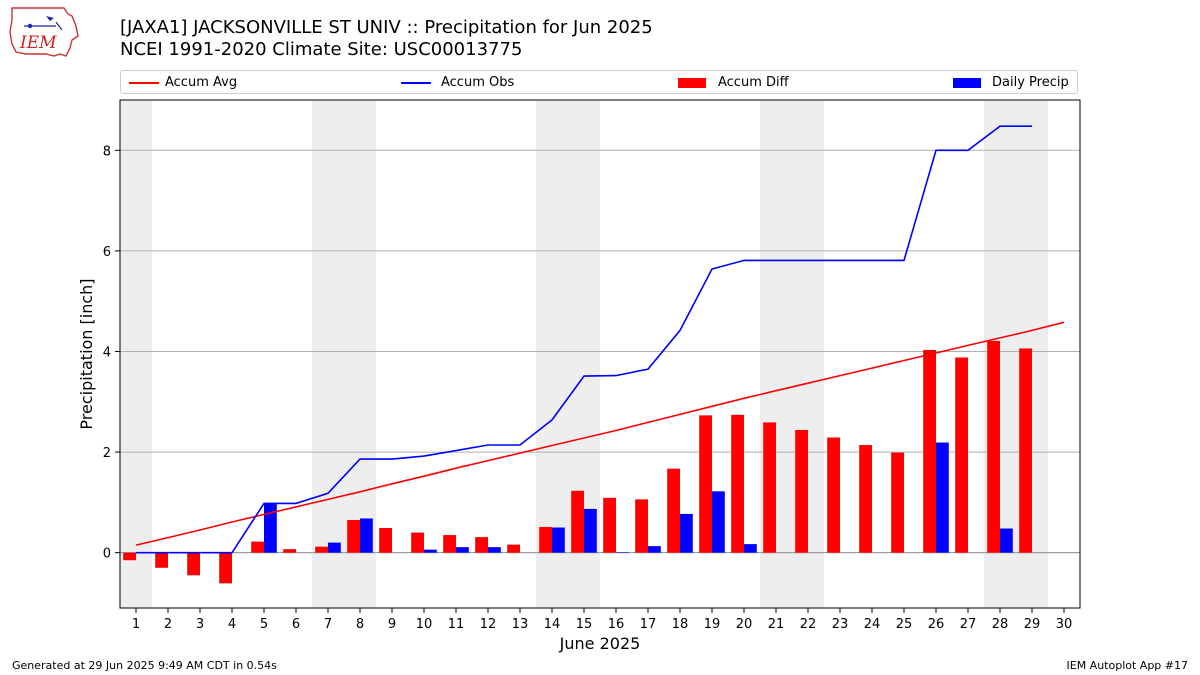 Image resolution: width=1200 pixels, height=675 pixels. What do you see at coordinates (1032, 624) in the screenshot?
I see `x-tick-label-29: 29` at bounding box center [1032, 624].